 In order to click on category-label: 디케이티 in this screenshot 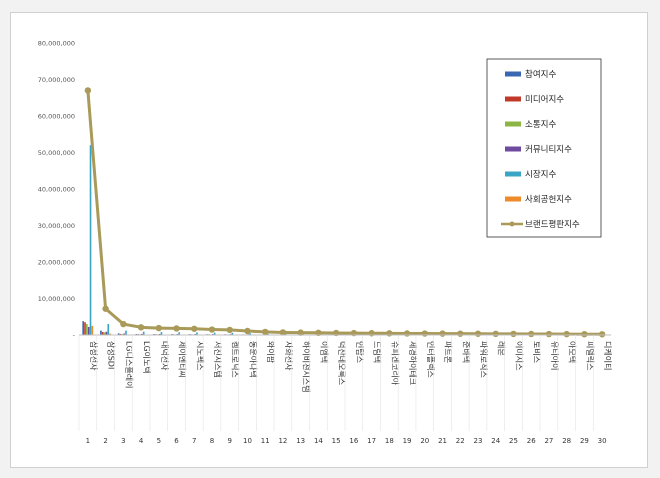, I will do `click(608, 355)`.